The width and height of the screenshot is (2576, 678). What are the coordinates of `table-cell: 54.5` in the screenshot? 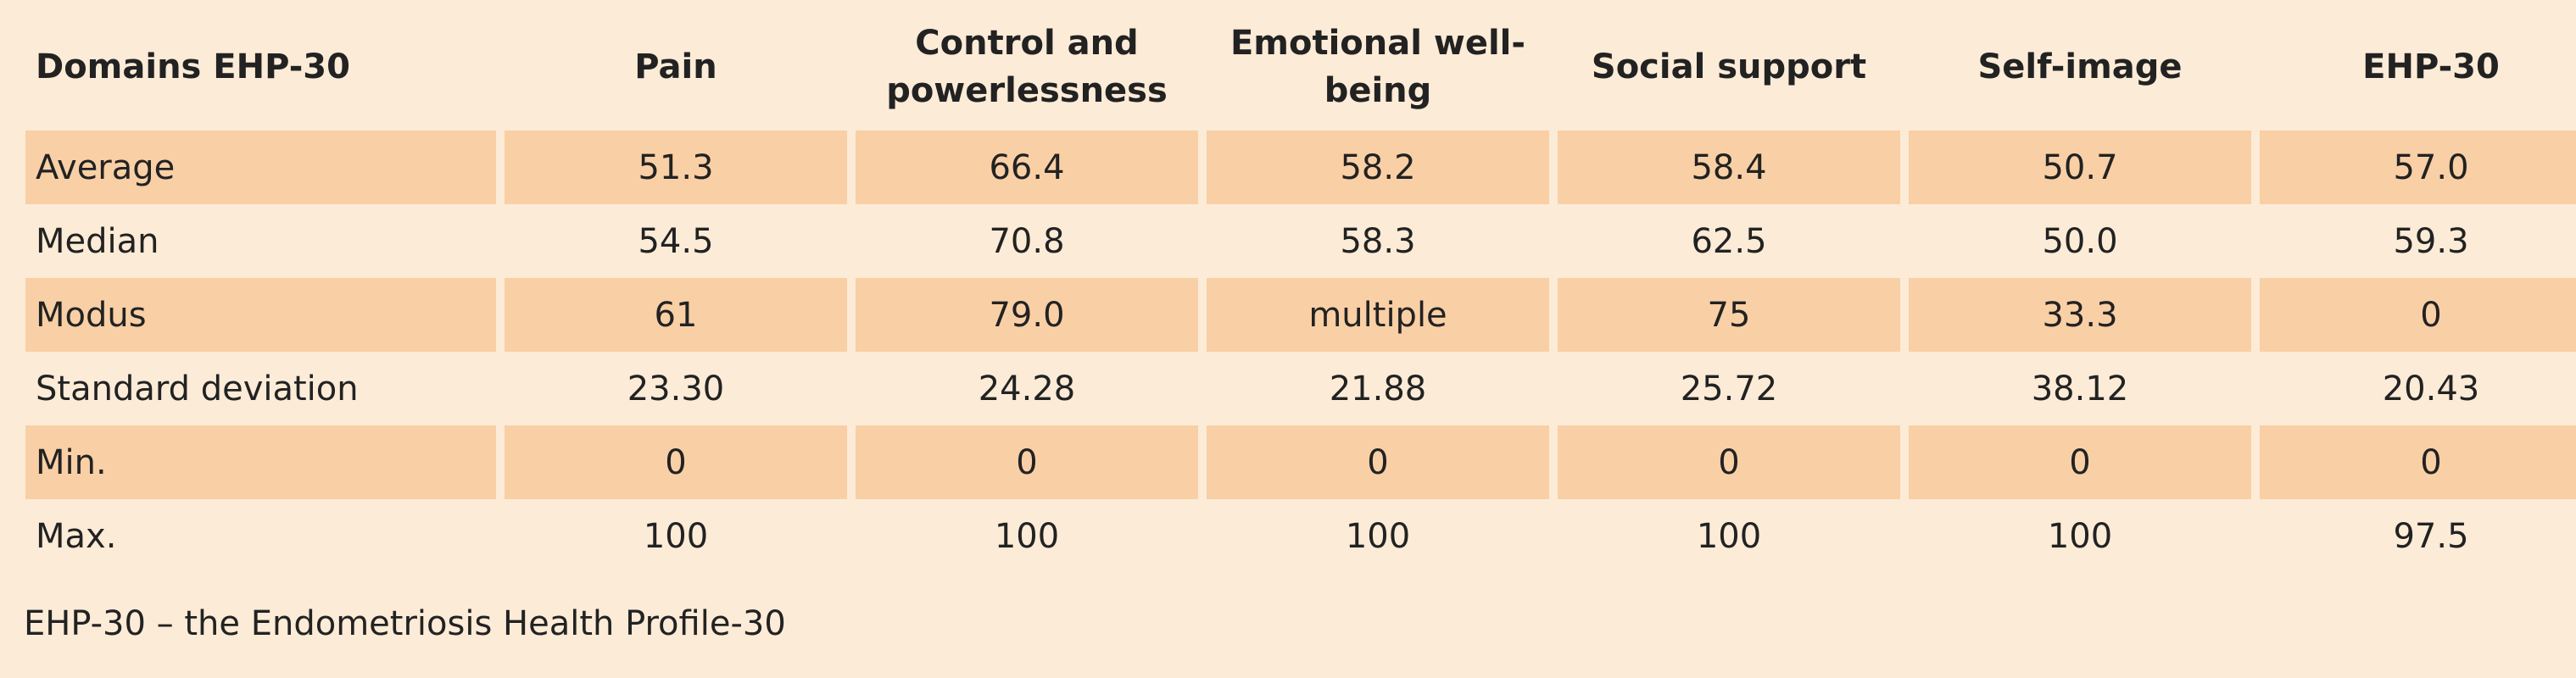 It's located at (676, 241).